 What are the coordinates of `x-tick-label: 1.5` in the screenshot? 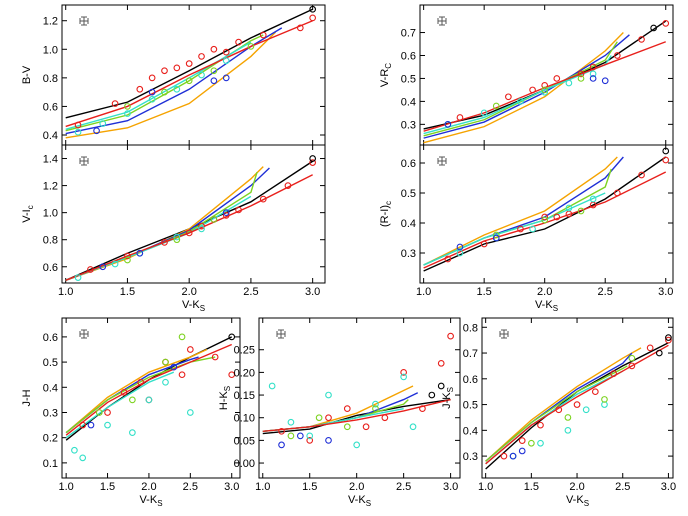 It's located at (309, 487).